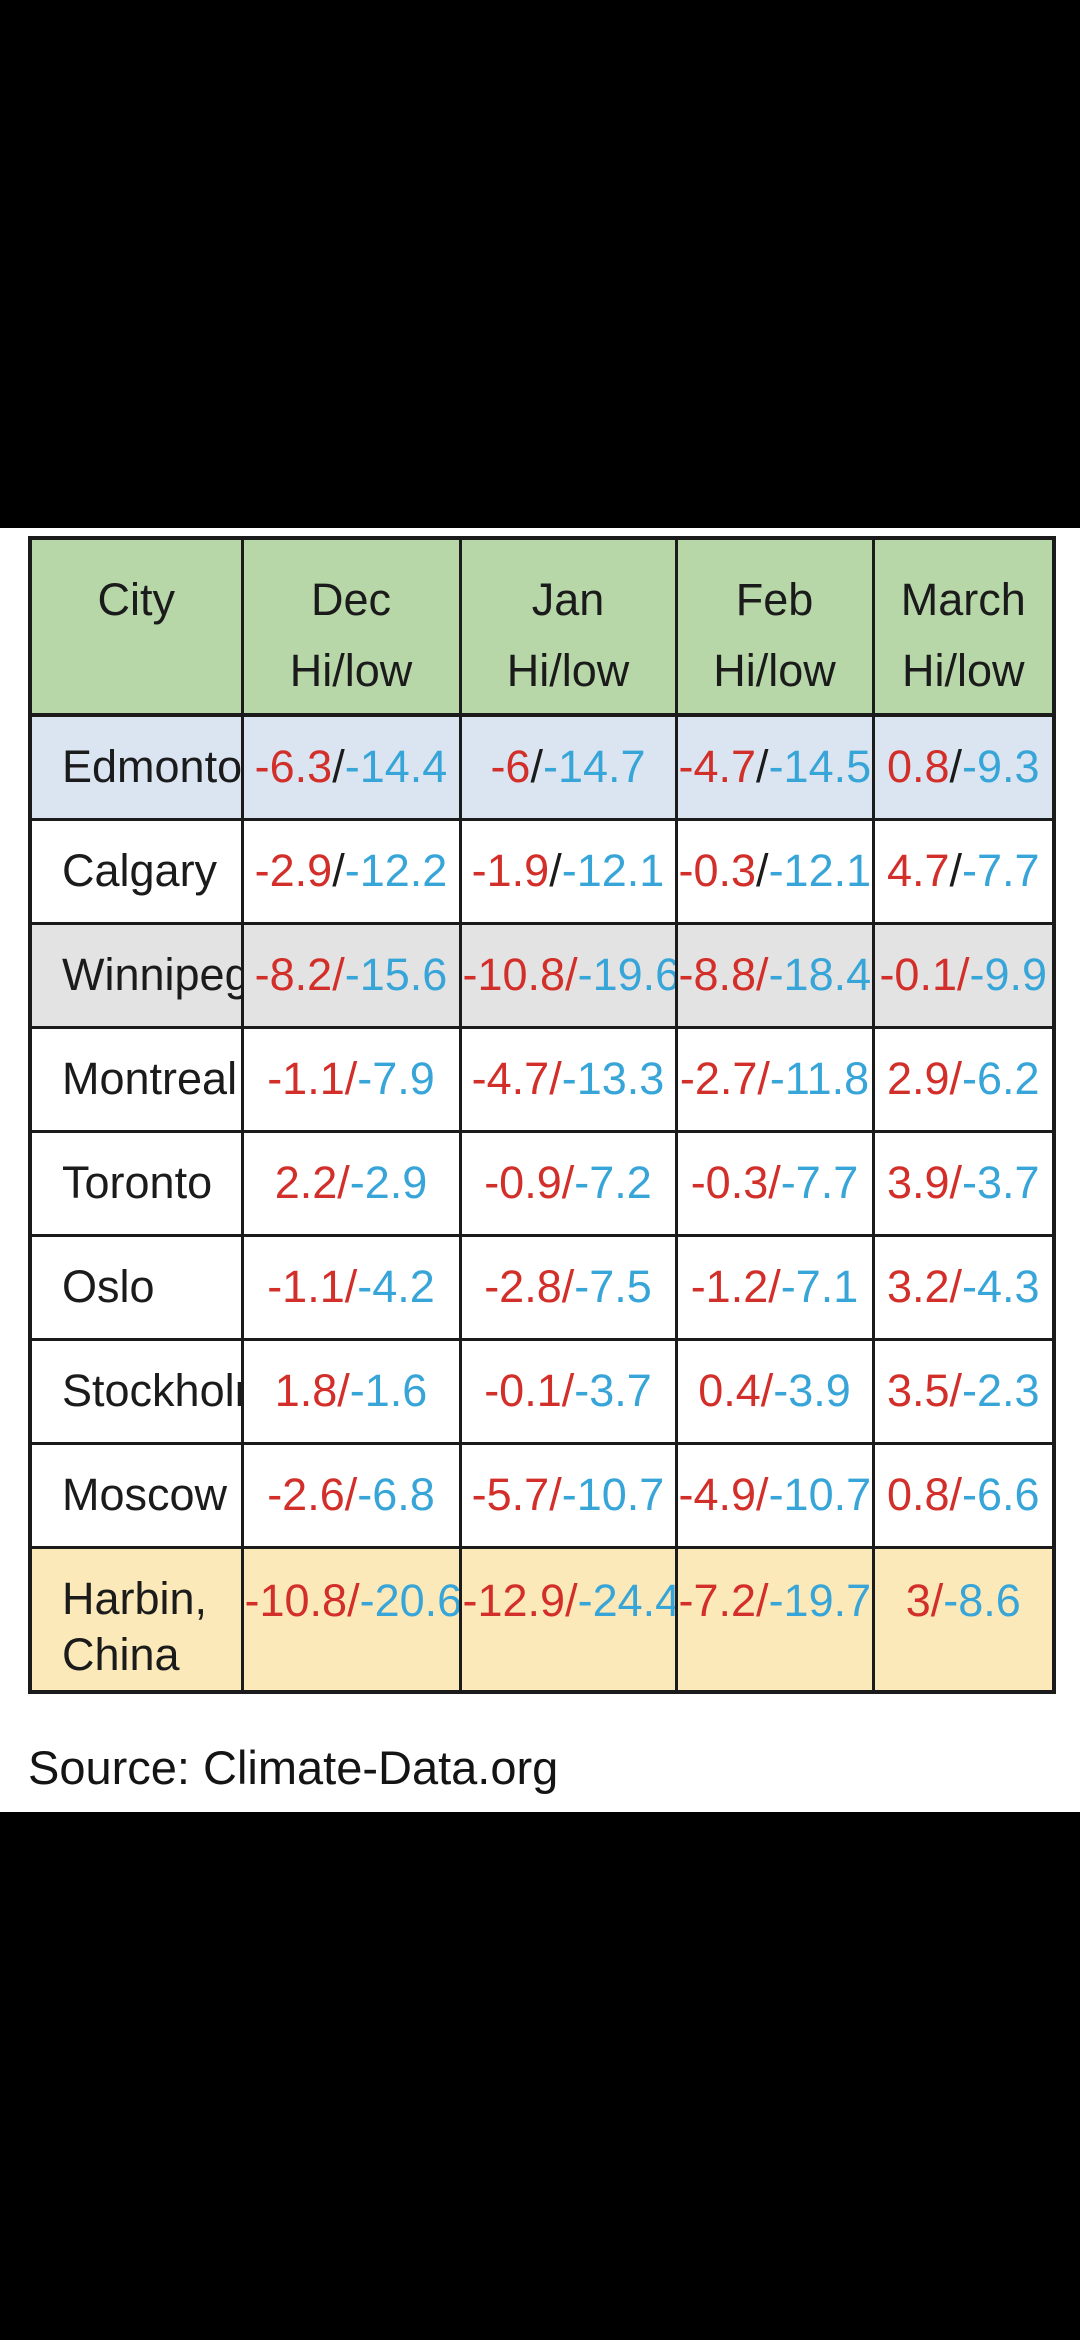  Describe the element at coordinates (819, 1182) in the screenshot. I see `low-value: -7.7` at that location.